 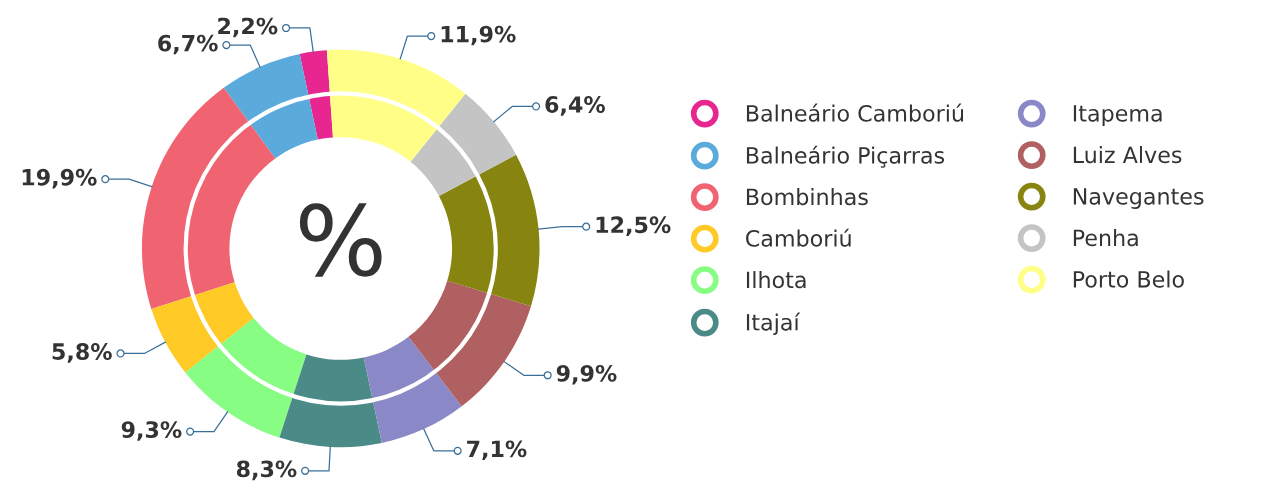 I want to click on data-label: 6,7%, so click(x=188, y=44).